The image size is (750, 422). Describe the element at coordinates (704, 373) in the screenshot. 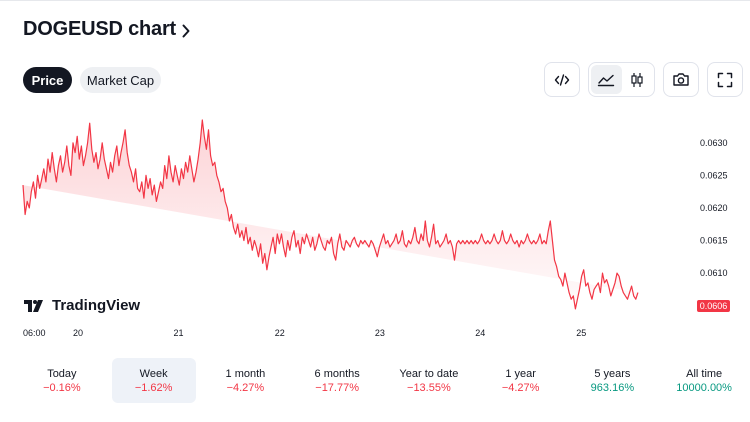

I see `period-label: All time` at that location.